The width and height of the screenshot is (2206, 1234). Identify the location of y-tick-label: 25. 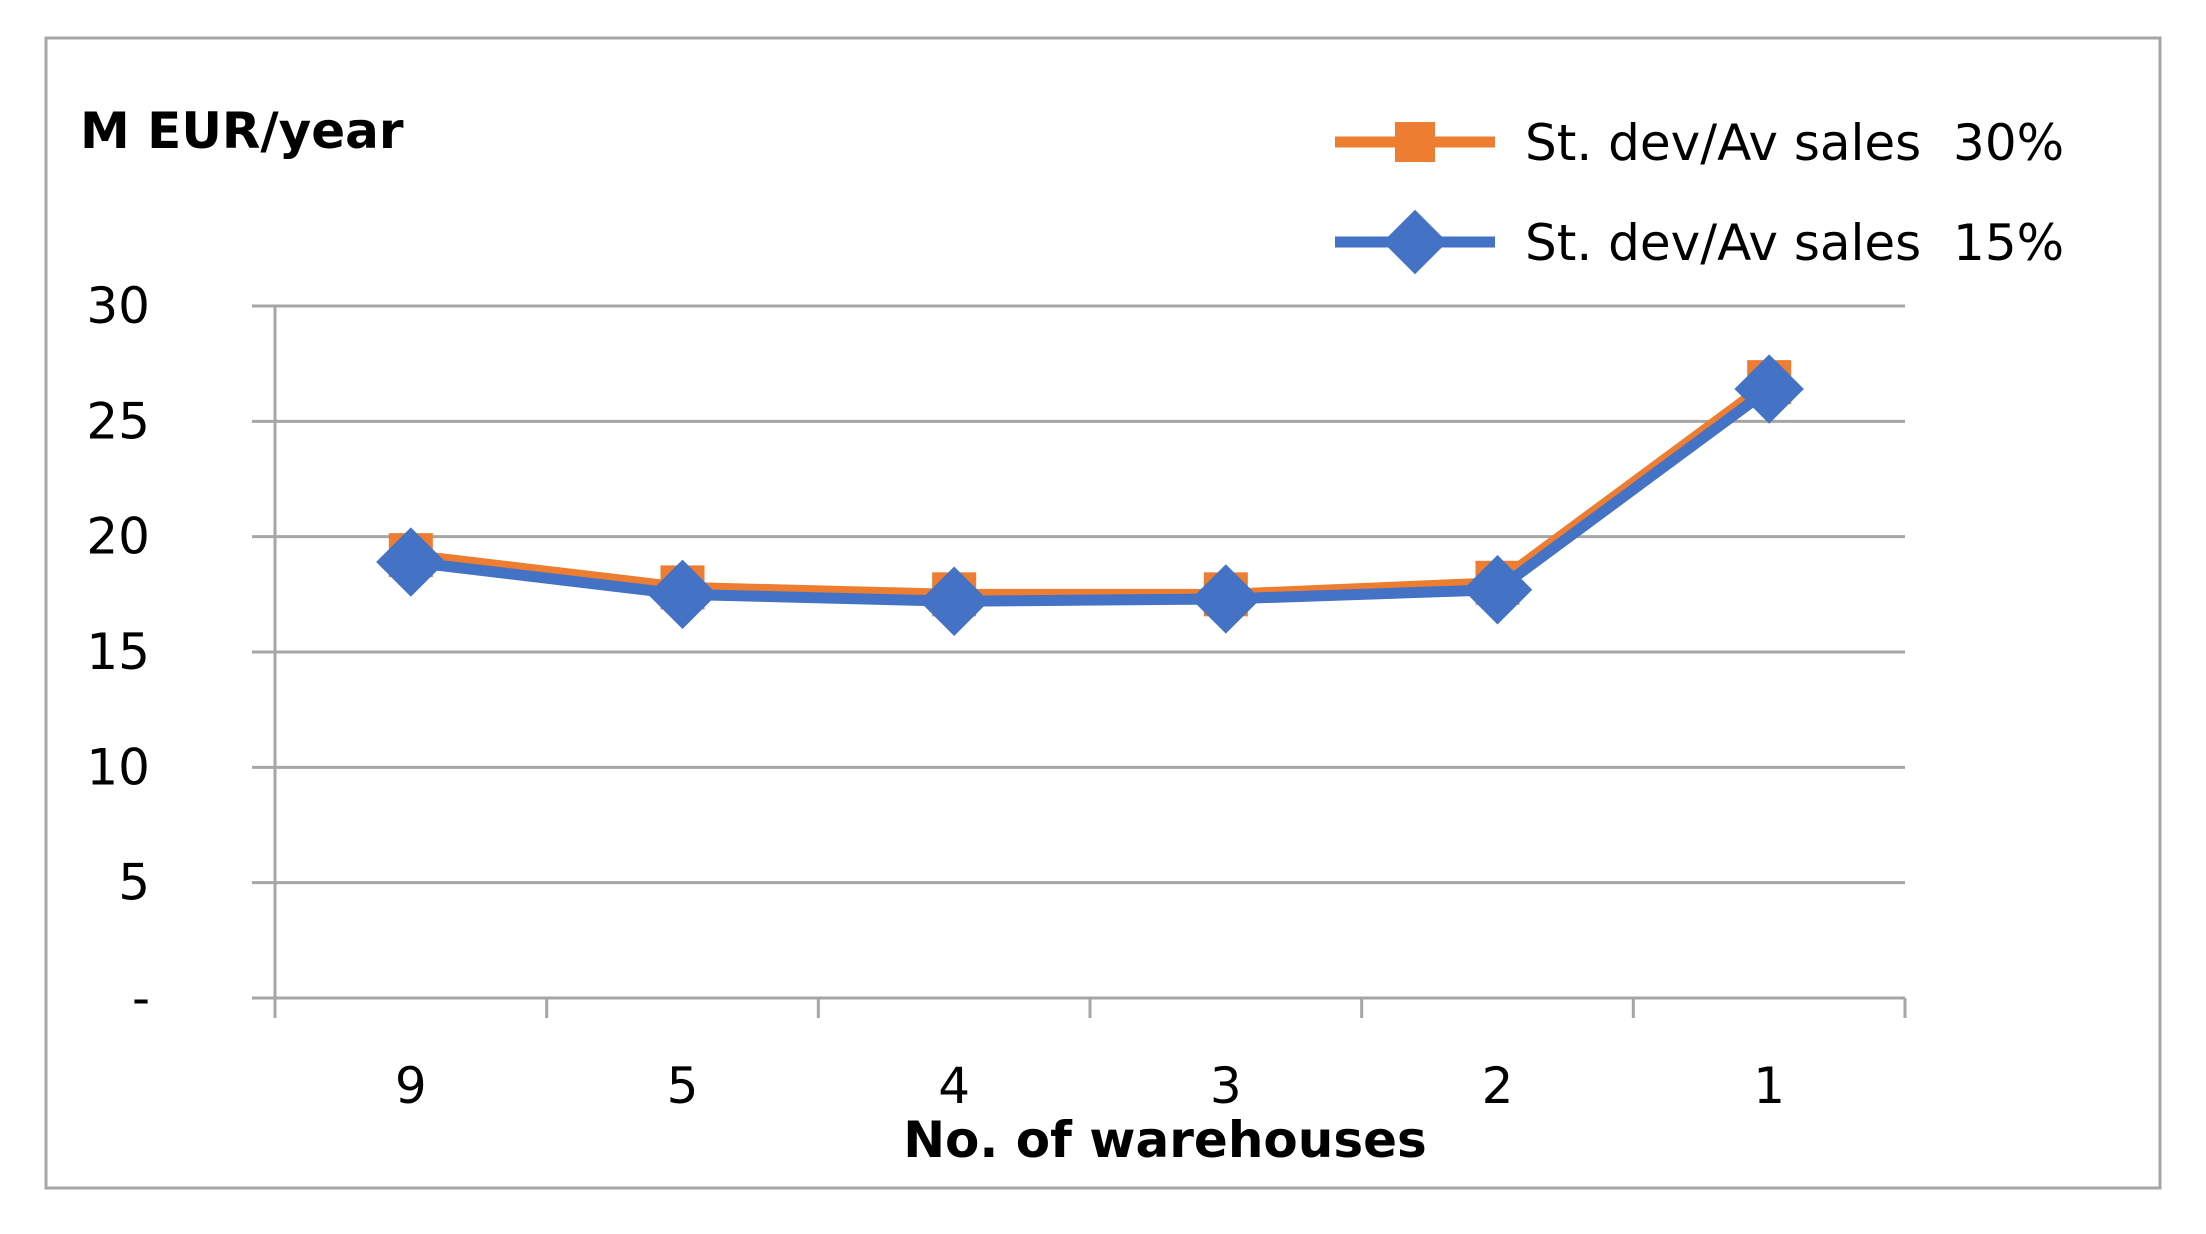
(118, 421).